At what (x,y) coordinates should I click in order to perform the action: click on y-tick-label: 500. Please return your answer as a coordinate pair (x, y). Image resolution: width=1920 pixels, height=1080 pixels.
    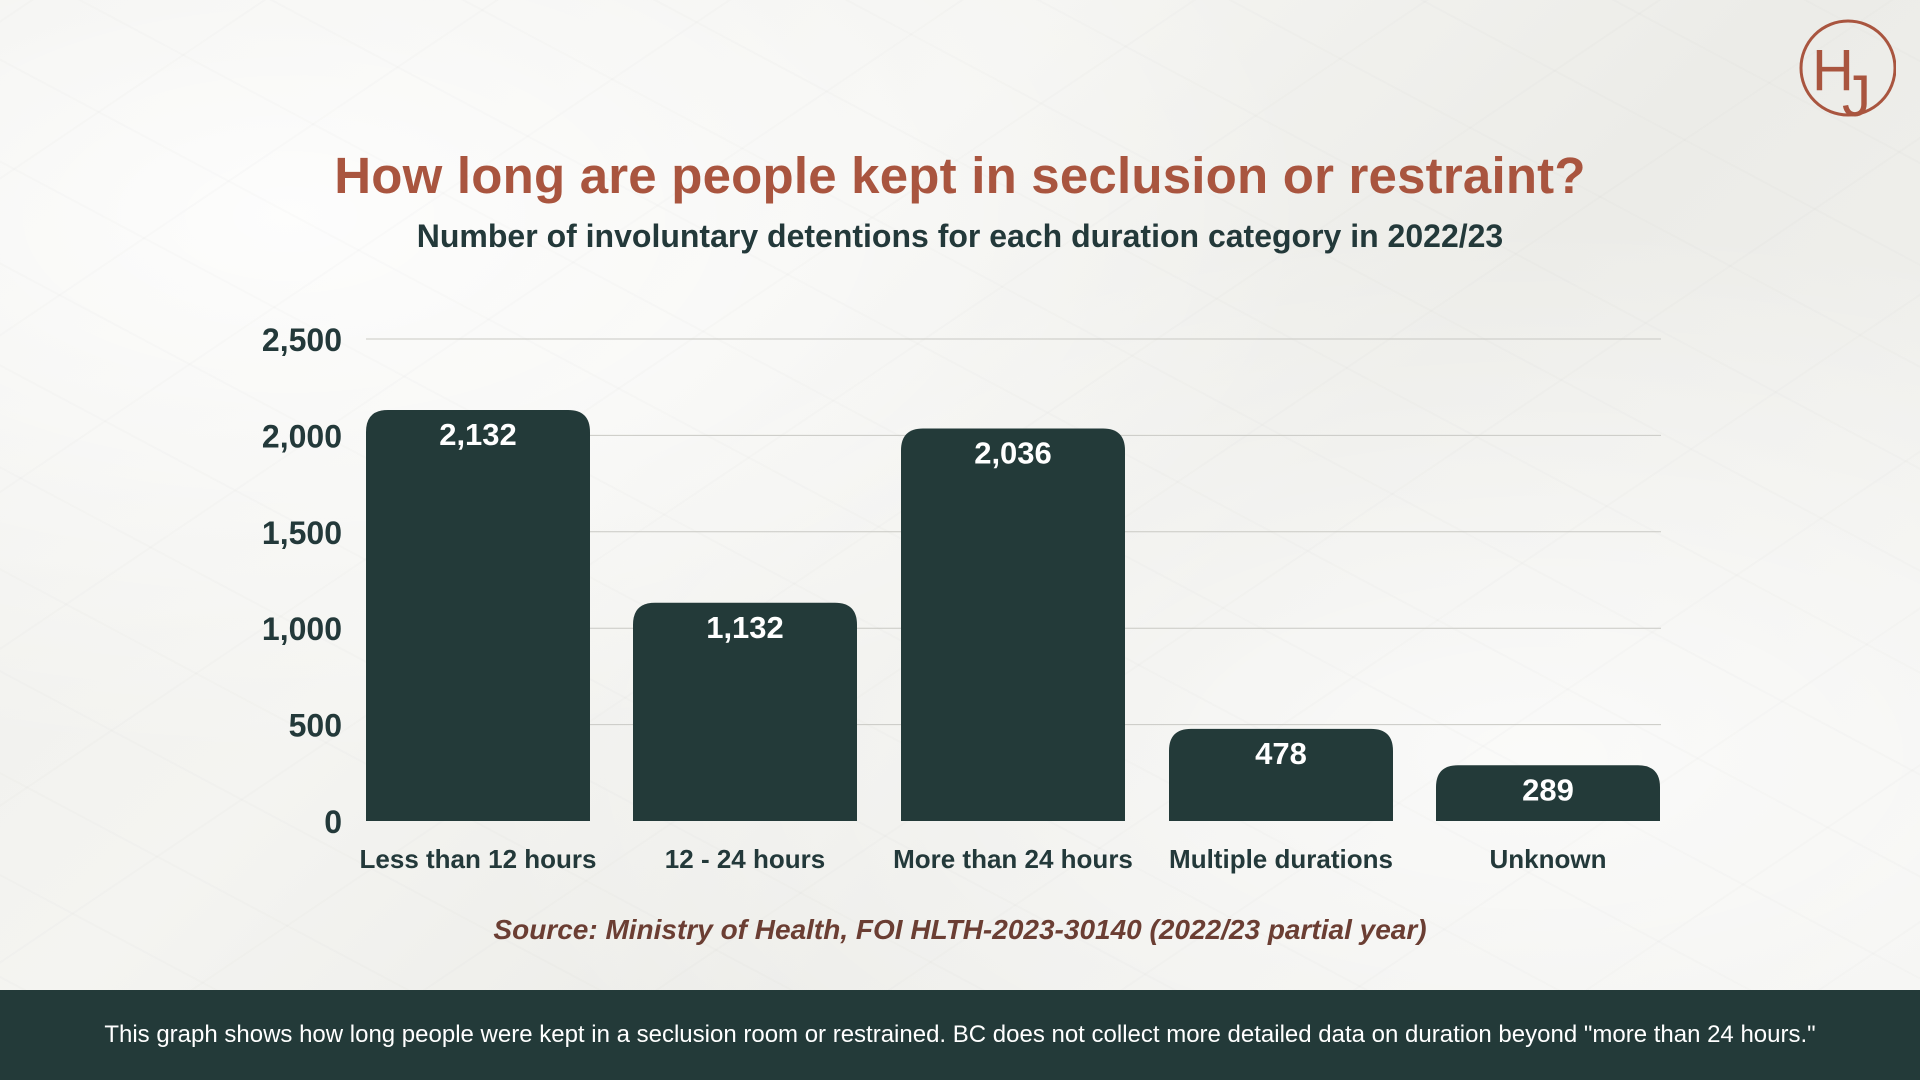
    Looking at the image, I should click on (315, 726).